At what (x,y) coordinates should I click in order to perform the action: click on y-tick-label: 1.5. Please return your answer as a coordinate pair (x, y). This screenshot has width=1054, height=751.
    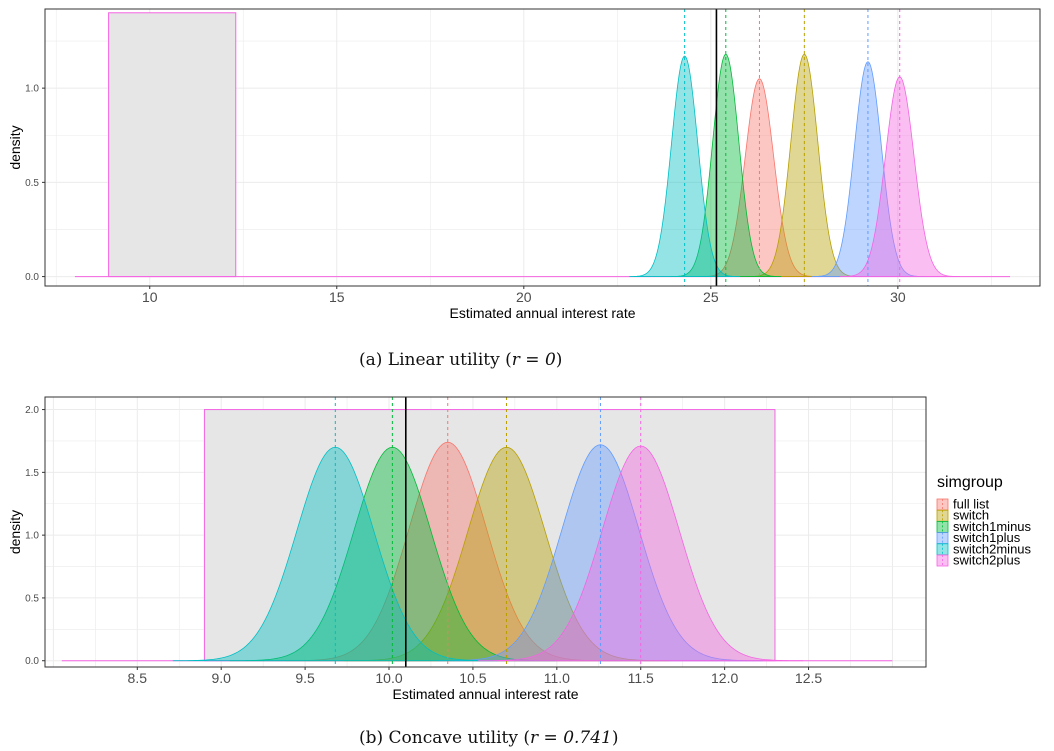
    Looking at the image, I should click on (32, 473).